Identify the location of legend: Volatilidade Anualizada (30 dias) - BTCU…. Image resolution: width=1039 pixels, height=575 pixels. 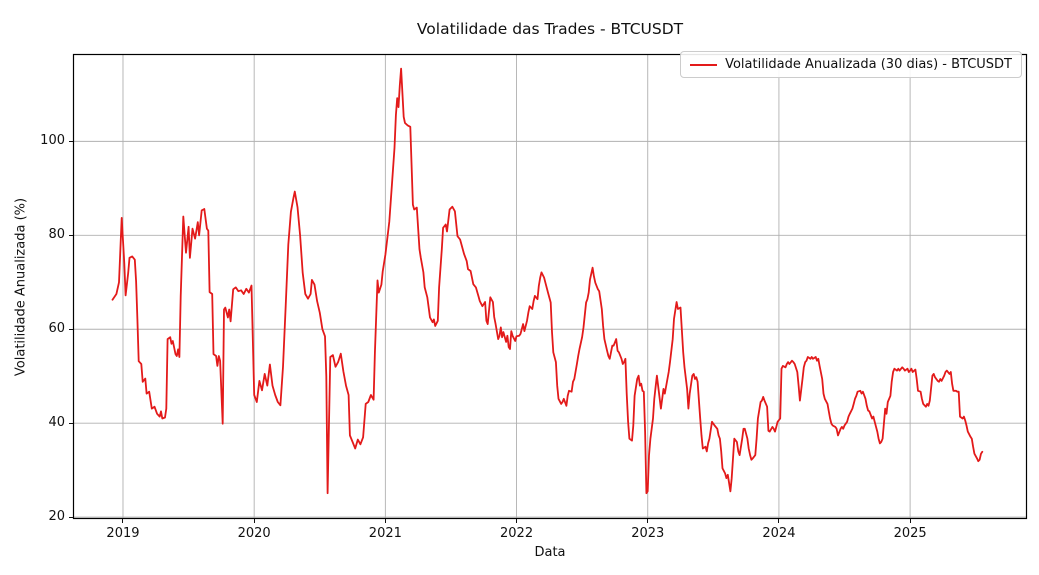
(851, 64).